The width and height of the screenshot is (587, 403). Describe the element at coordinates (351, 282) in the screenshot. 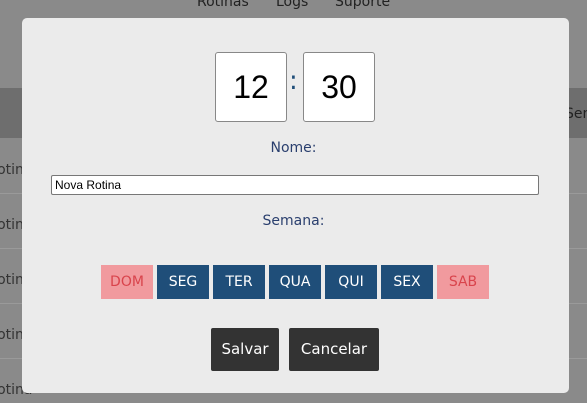

I see `day-toggle: QUI` at that location.